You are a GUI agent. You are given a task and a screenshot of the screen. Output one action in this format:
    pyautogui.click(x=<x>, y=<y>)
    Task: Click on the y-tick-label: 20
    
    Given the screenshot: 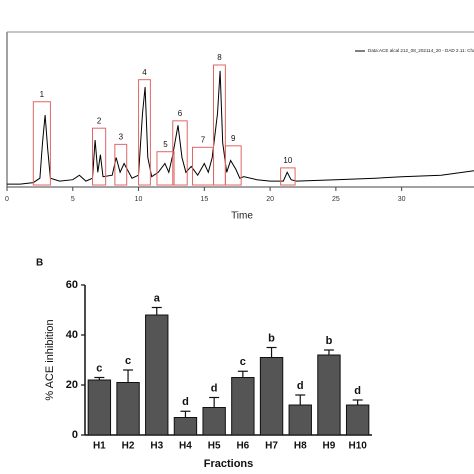 What is the action you would take?
    pyautogui.click(x=72, y=385)
    